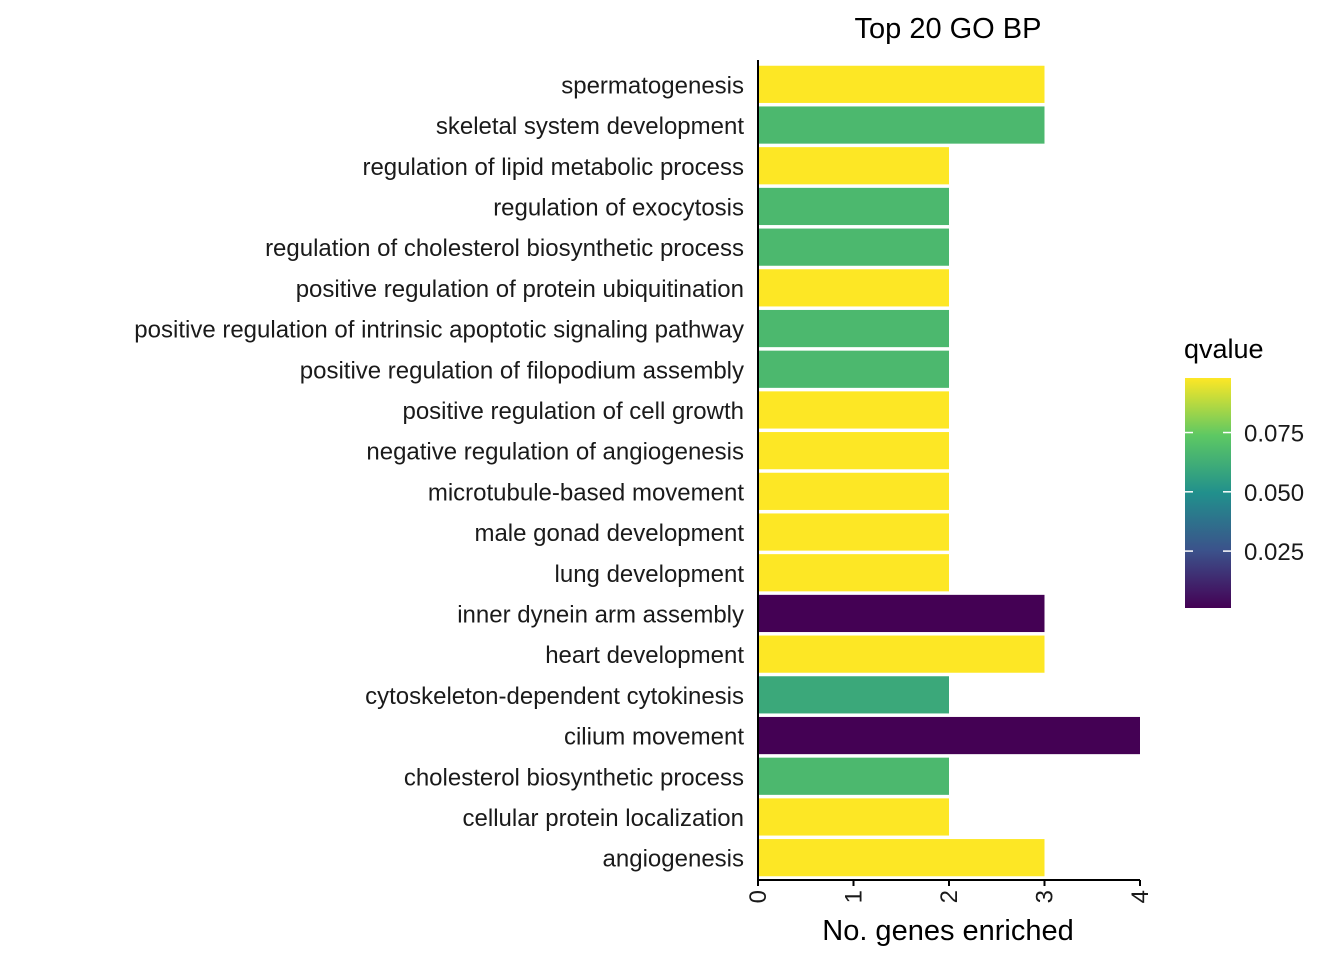 This screenshot has height=960, width=1344. Describe the element at coordinates (1274, 434) in the screenshot. I see `legend-tick-label-0: 0.075` at that location.